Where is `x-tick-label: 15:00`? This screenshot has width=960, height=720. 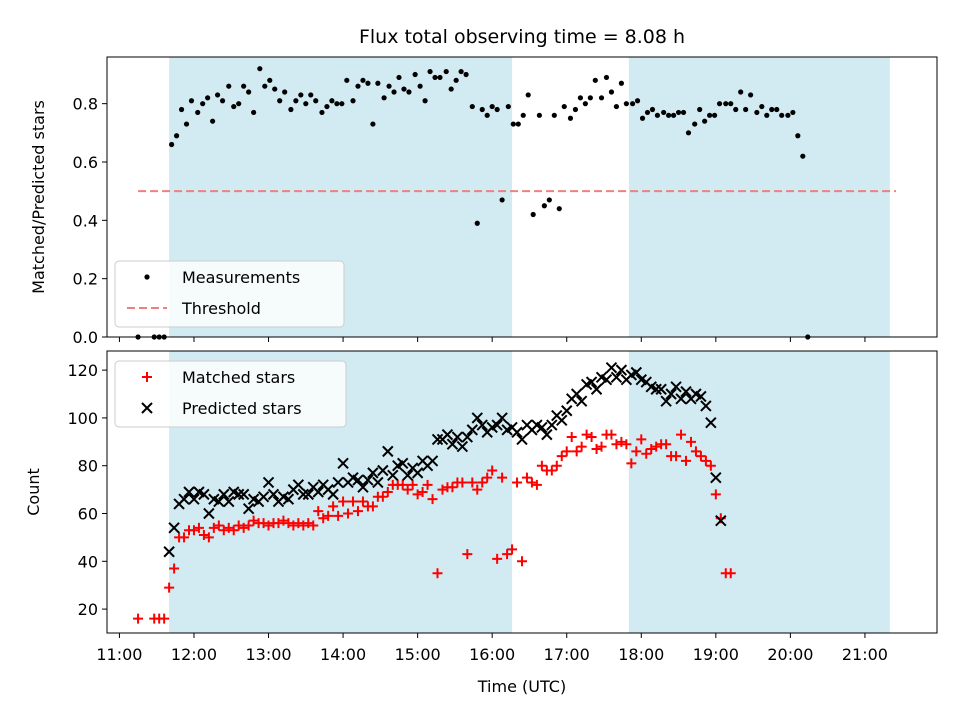
x-tick-label: 15:00 is located at coordinates (418, 654).